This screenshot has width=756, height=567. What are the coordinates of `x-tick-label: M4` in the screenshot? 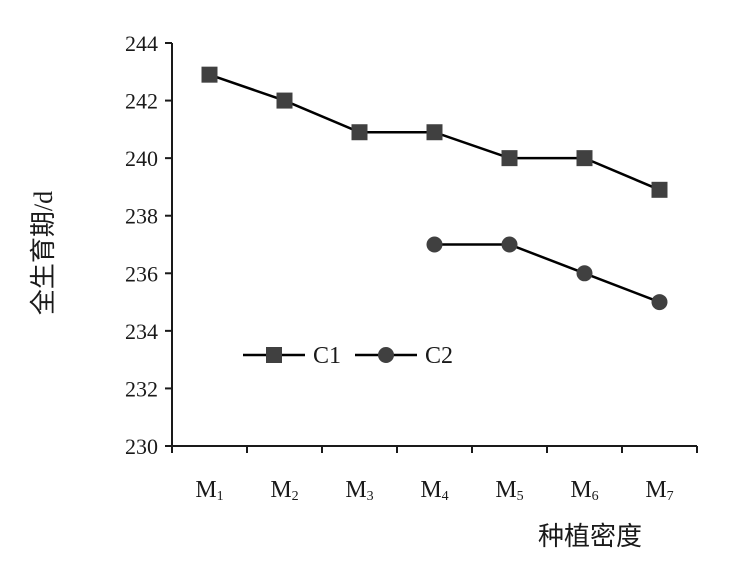 It's located at (434, 490).